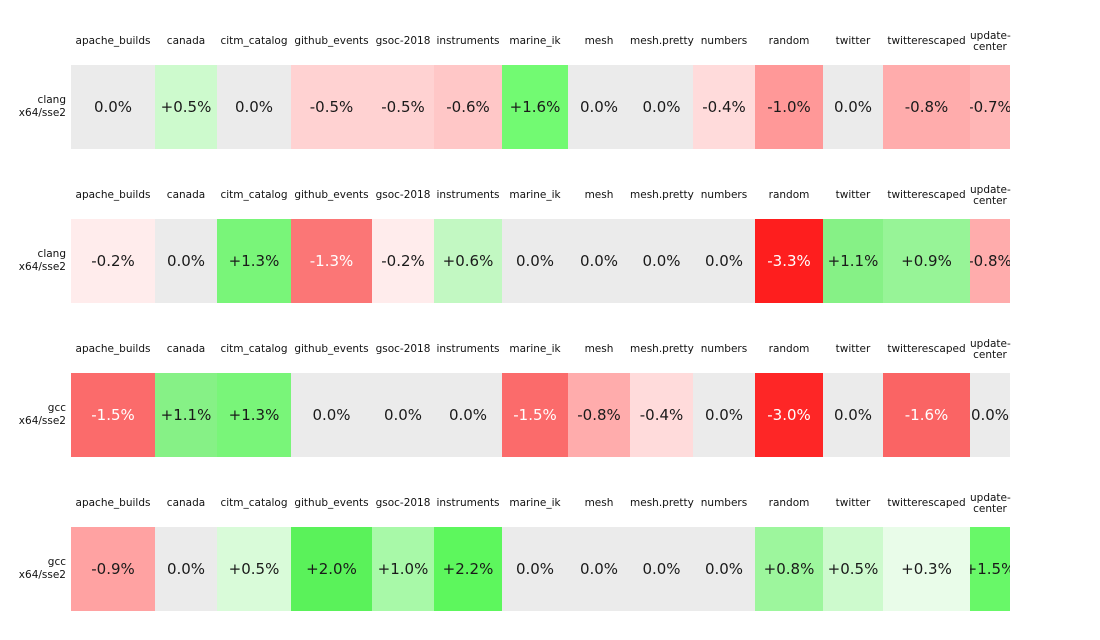 This screenshot has height=640, width=1100. Describe the element at coordinates (331, 261) in the screenshot. I see `heatmap-cell: -1.3%` at that location.